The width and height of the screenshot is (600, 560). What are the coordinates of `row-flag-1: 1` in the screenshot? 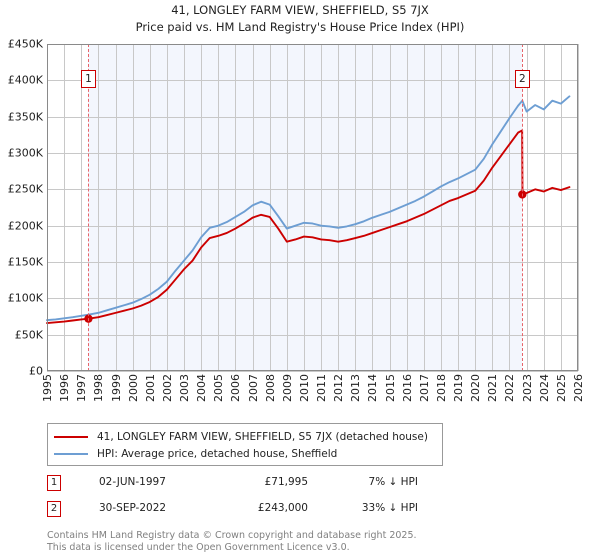 It's located at (54, 483).